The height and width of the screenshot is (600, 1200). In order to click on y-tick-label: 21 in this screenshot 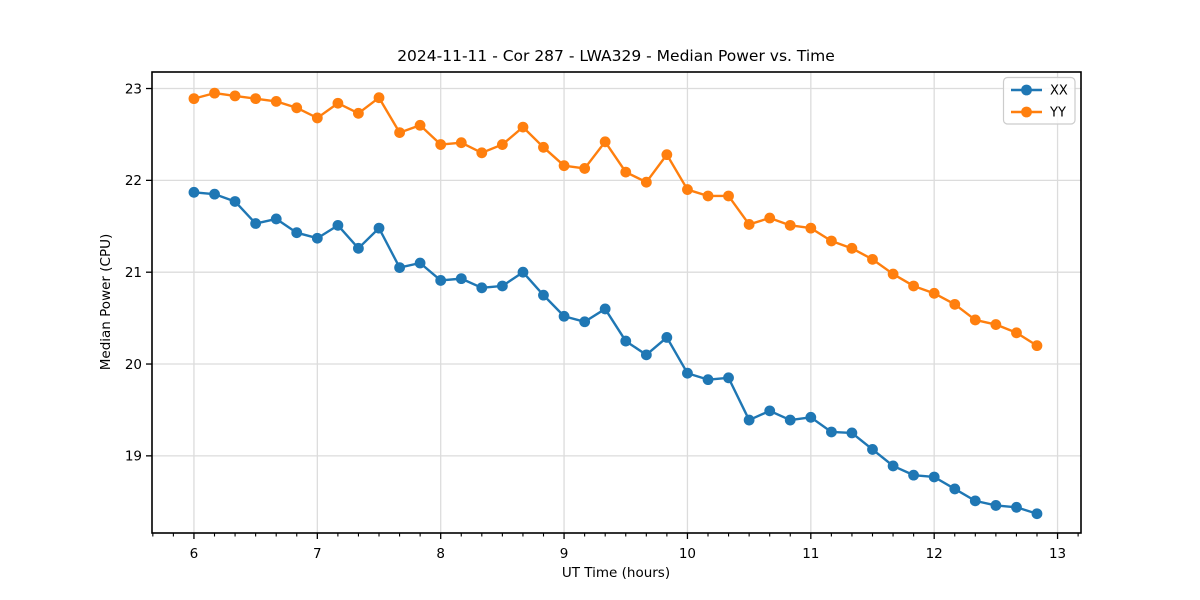, I will do `click(133, 273)`.